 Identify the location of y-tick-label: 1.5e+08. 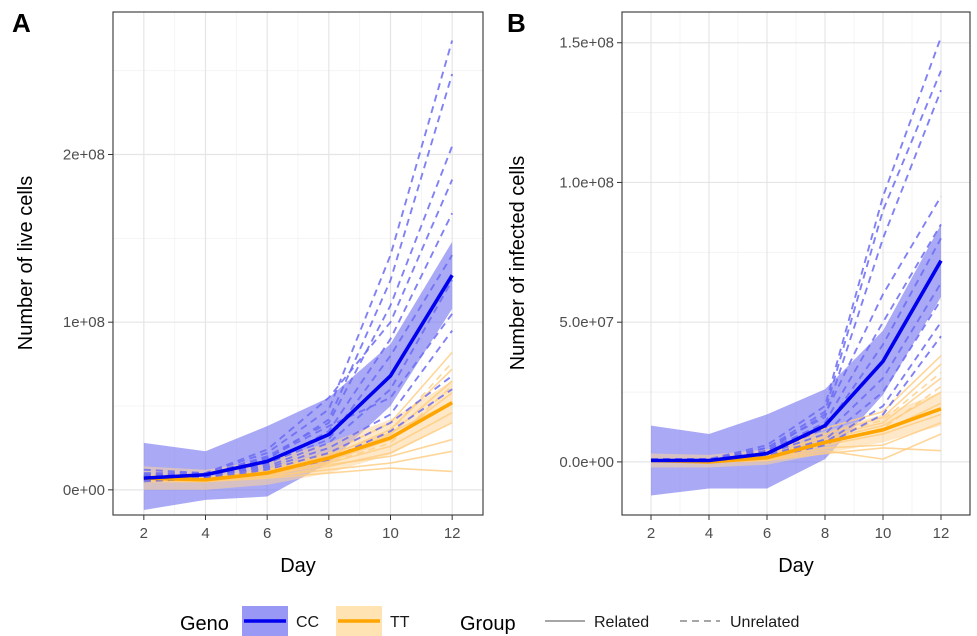
(586, 43).